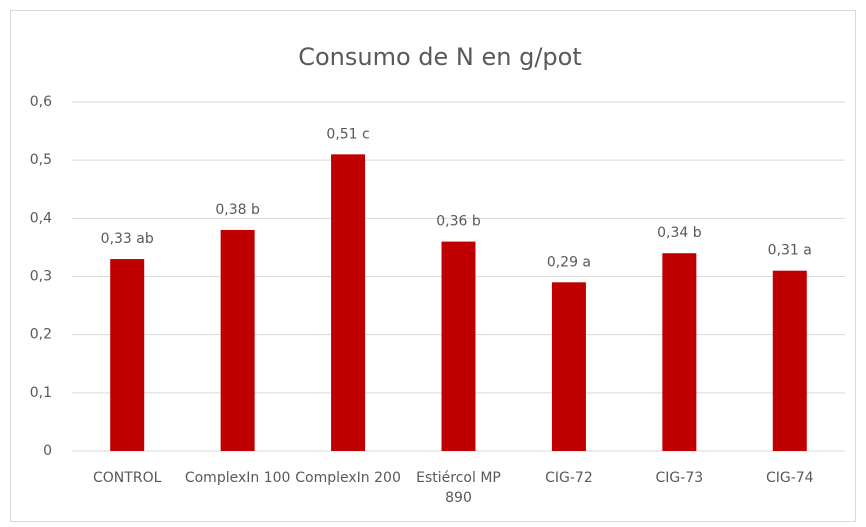  Describe the element at coordinates (41, 277) in the screenshot. I see `y-tick-label: 0,3` at that location.